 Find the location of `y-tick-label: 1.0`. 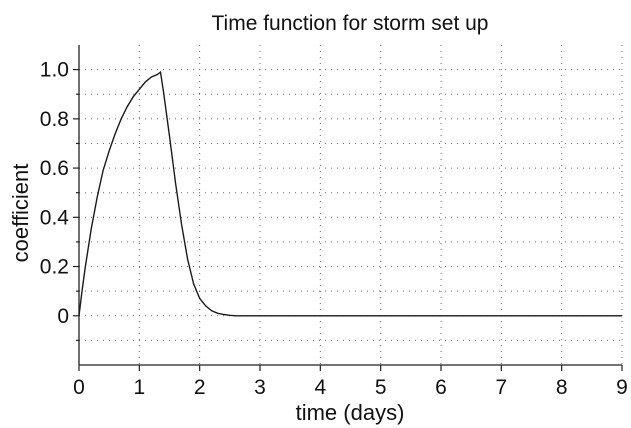

y-tick-label: 1.0 is located at coordinates (54, 70).